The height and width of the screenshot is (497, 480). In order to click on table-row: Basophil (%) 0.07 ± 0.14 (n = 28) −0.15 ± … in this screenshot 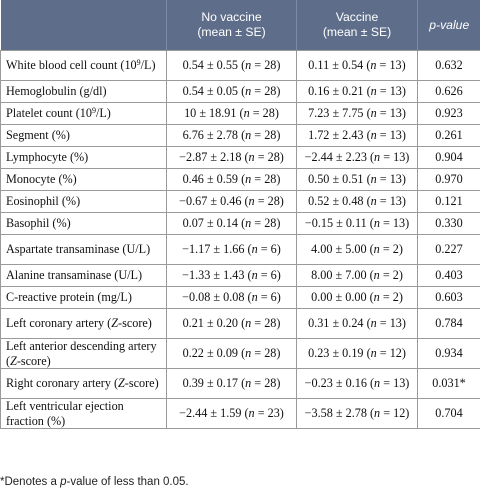, I will do `click(240, 223)`.